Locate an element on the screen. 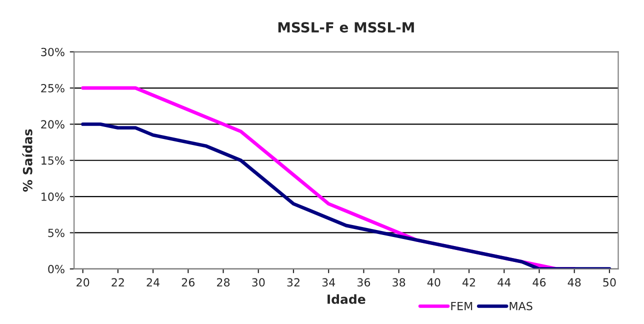 This screenshot has height=324, width=644. x-tick-label: 44 is located at coordinates (504, 282).